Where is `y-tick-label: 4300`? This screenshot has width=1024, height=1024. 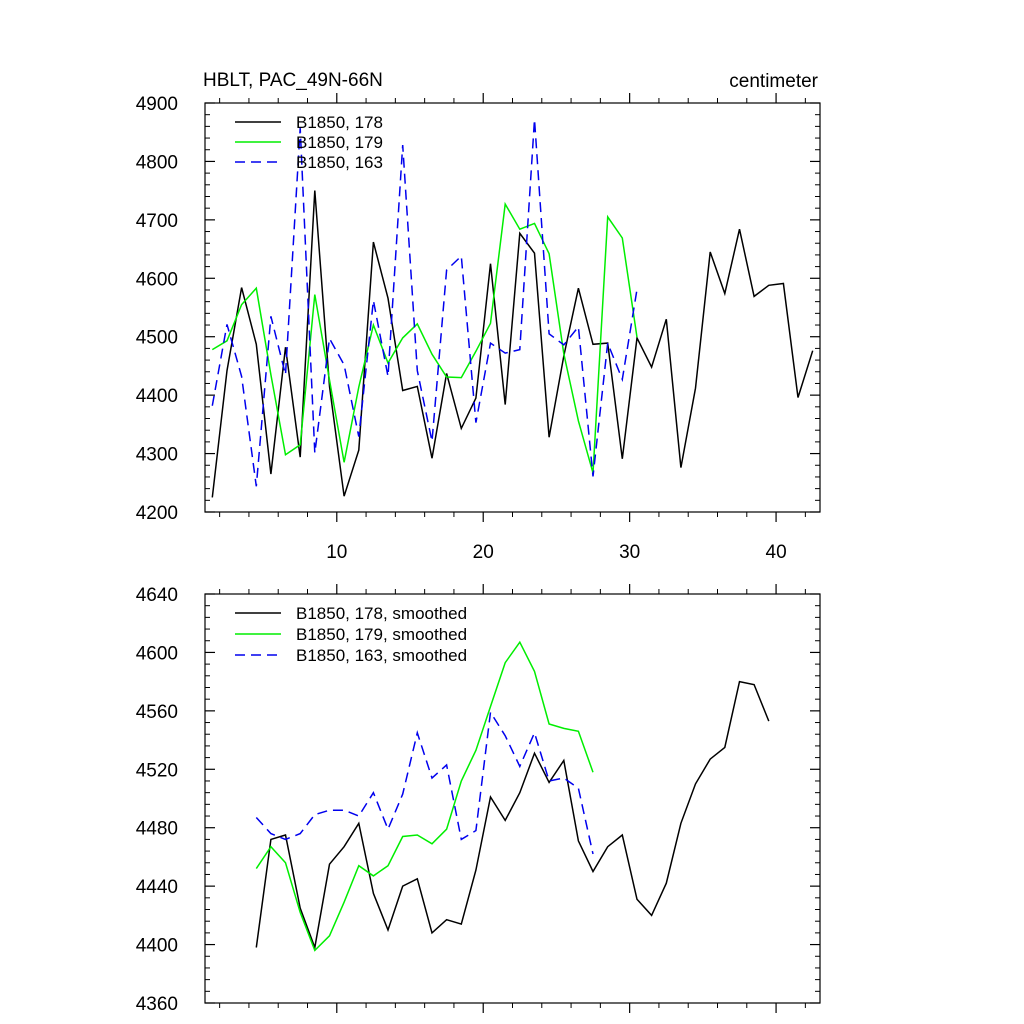 y-tick-label: 4300 is located at coordinates (157, 455).